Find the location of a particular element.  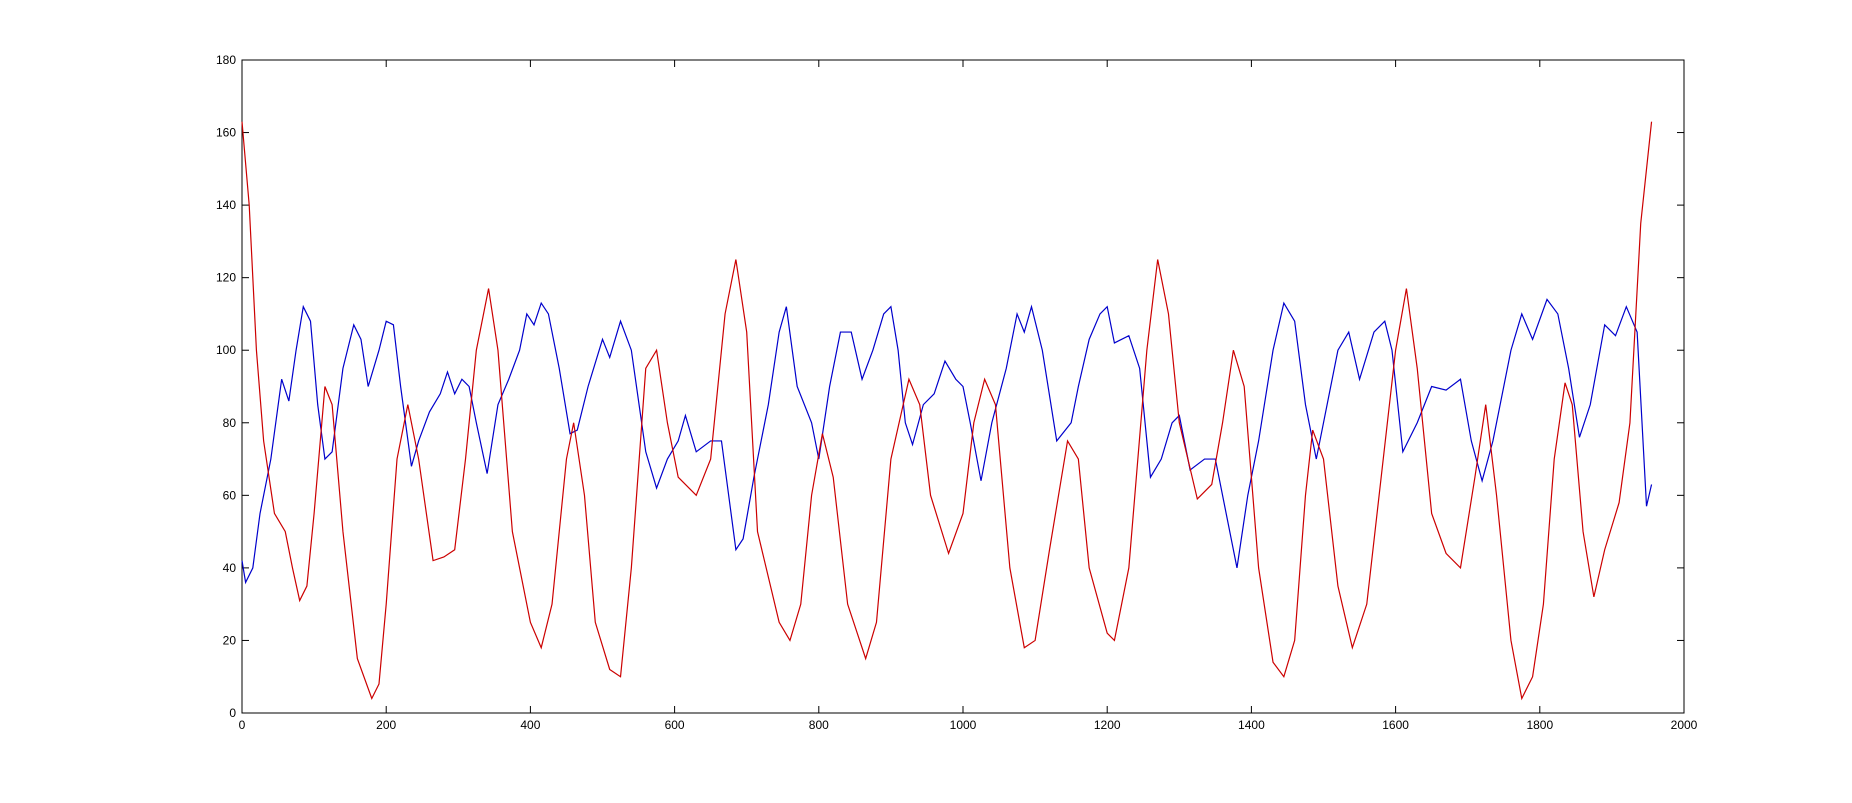

y-tick-label: 40 is located at coordinates (230, 568).